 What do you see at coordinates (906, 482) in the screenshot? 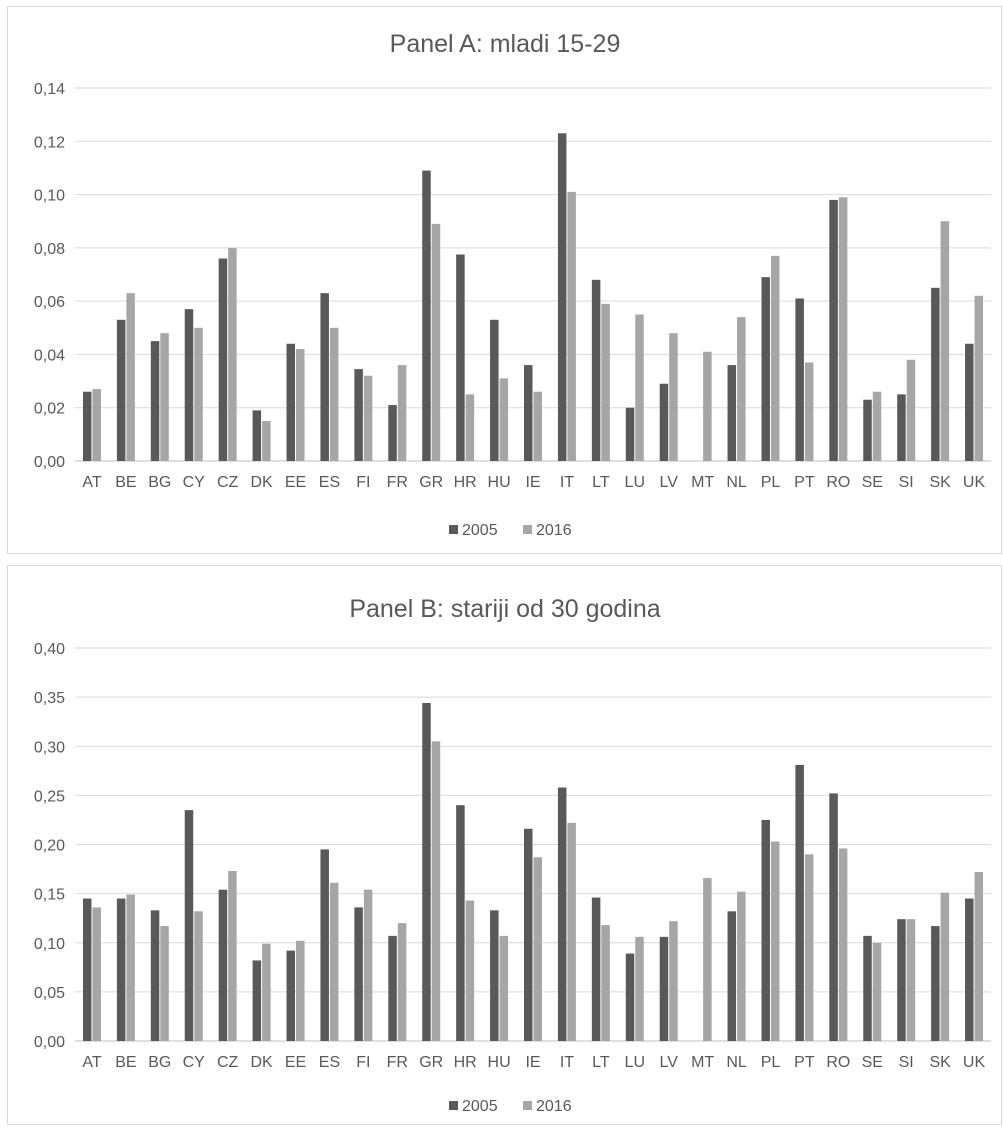
I see `x-tick-label: SI` at bounding box center [906, 482].